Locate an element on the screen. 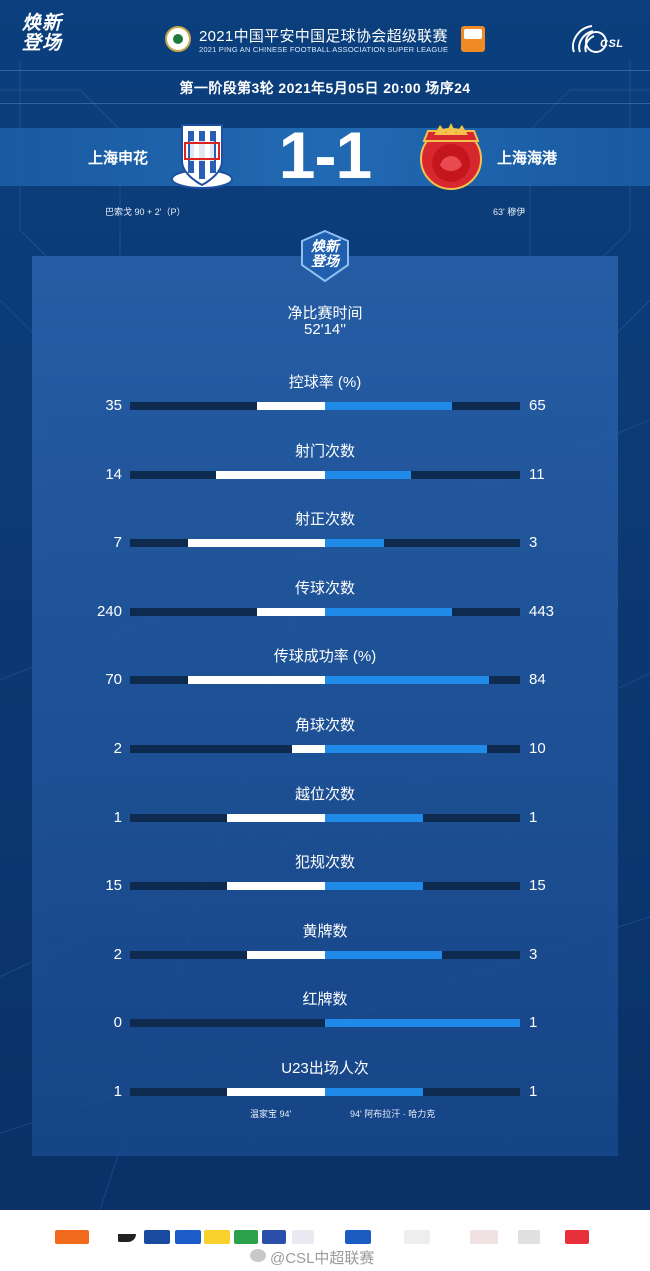 This screenshot has width=650, height=1271. divider is located at coordinates (325, 103).